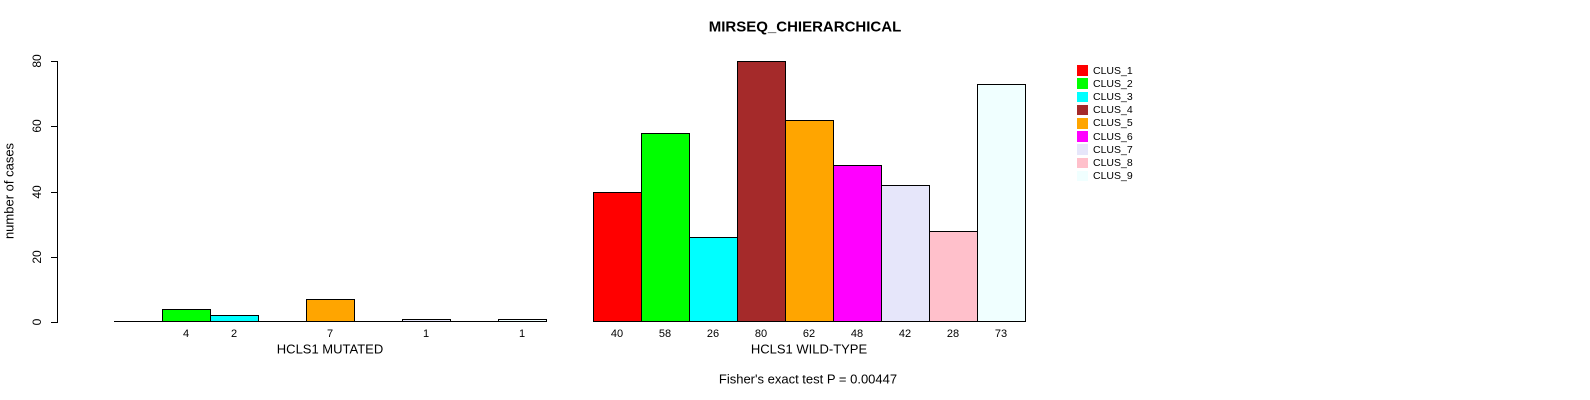 The width and height of the screenshot is (1590, 400). What do you see at coordinates (808, 379) in the screenshot?
I see `fisher-test-annotation: Fisher's exact test P = 0.00447` at bounding box center [808, 379].